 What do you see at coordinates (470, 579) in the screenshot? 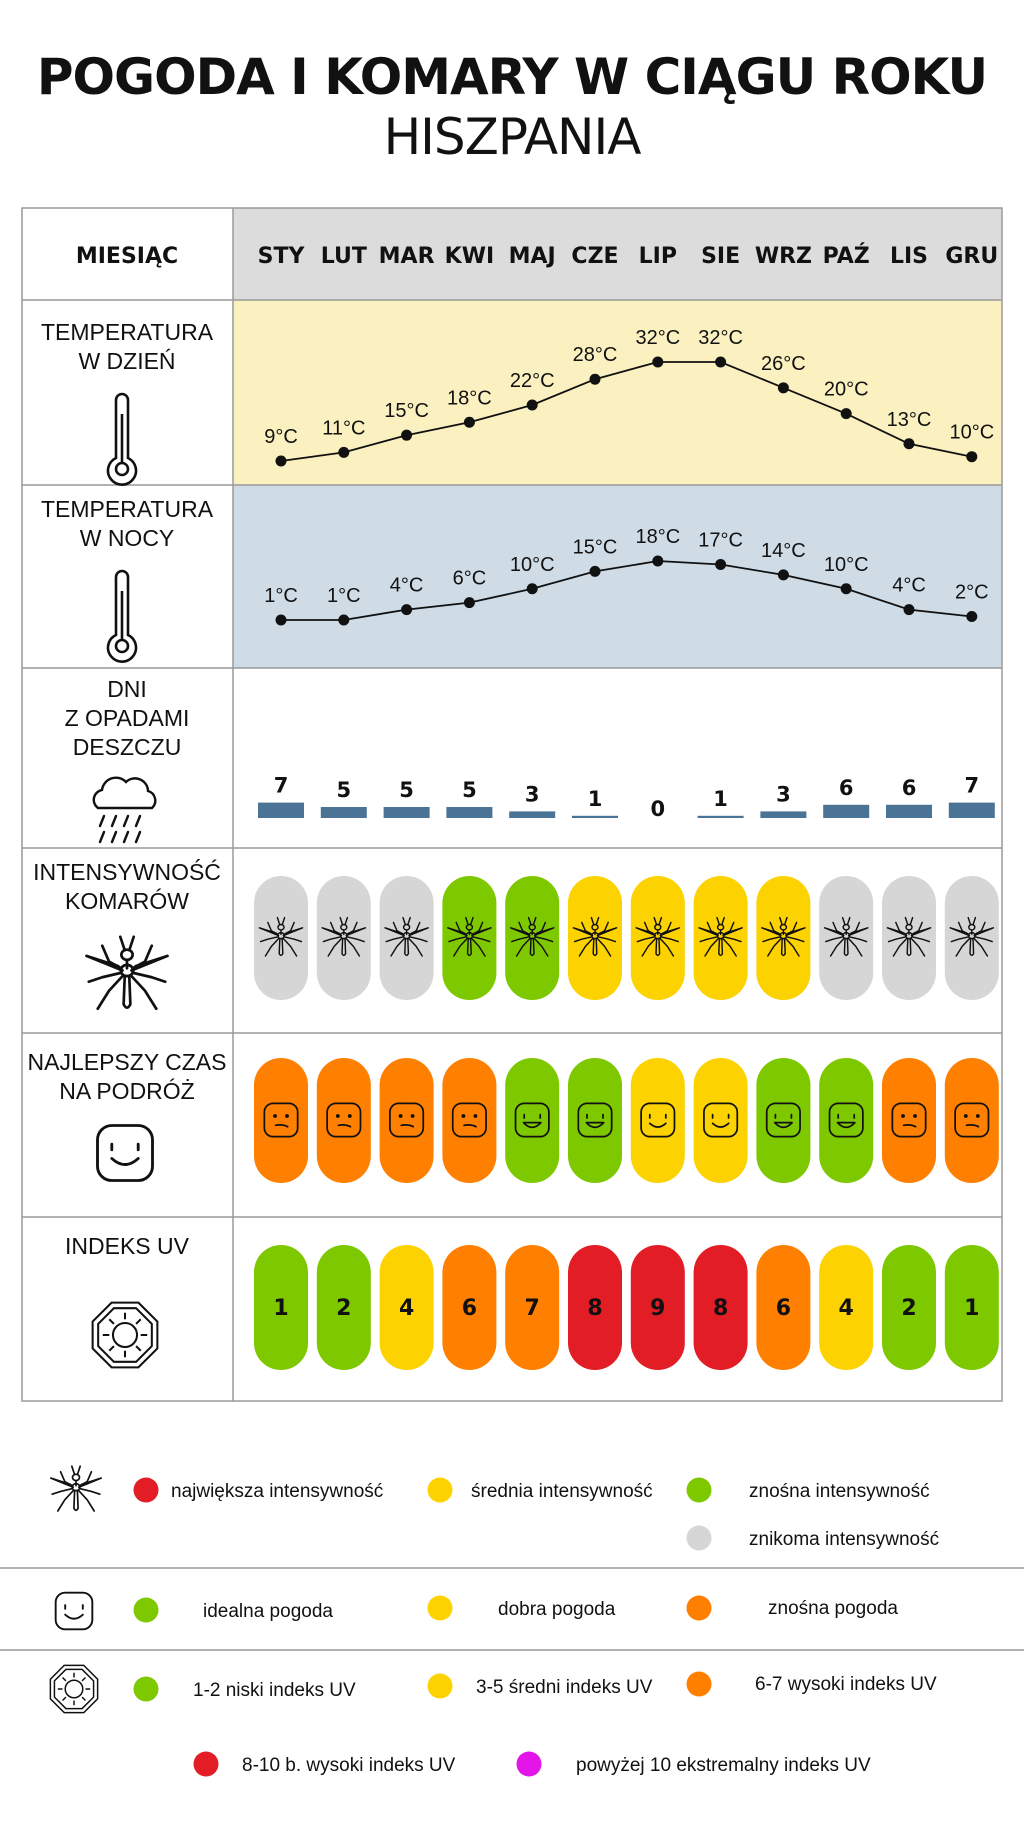
I see `night-temp-value-label: 6°C` at bounding box center [470, 579].